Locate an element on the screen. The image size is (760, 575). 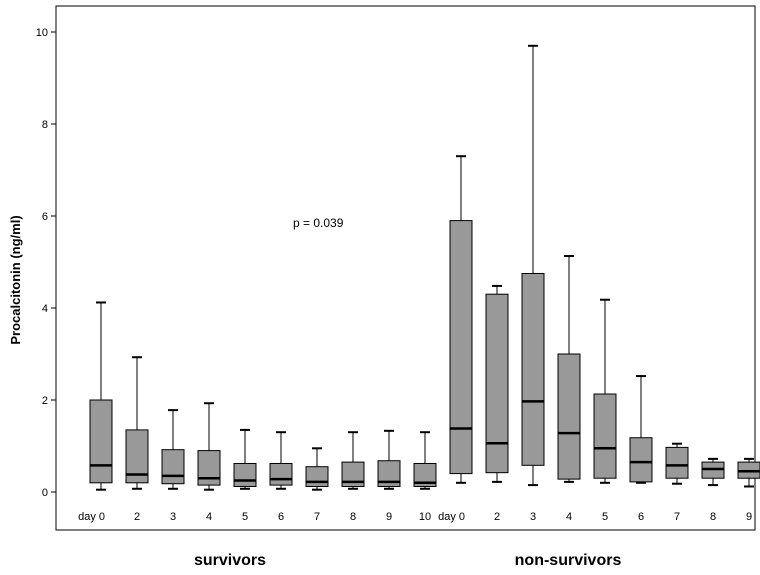
category-label-non-survivors-5: 5 is located at coordinates (605, 517).